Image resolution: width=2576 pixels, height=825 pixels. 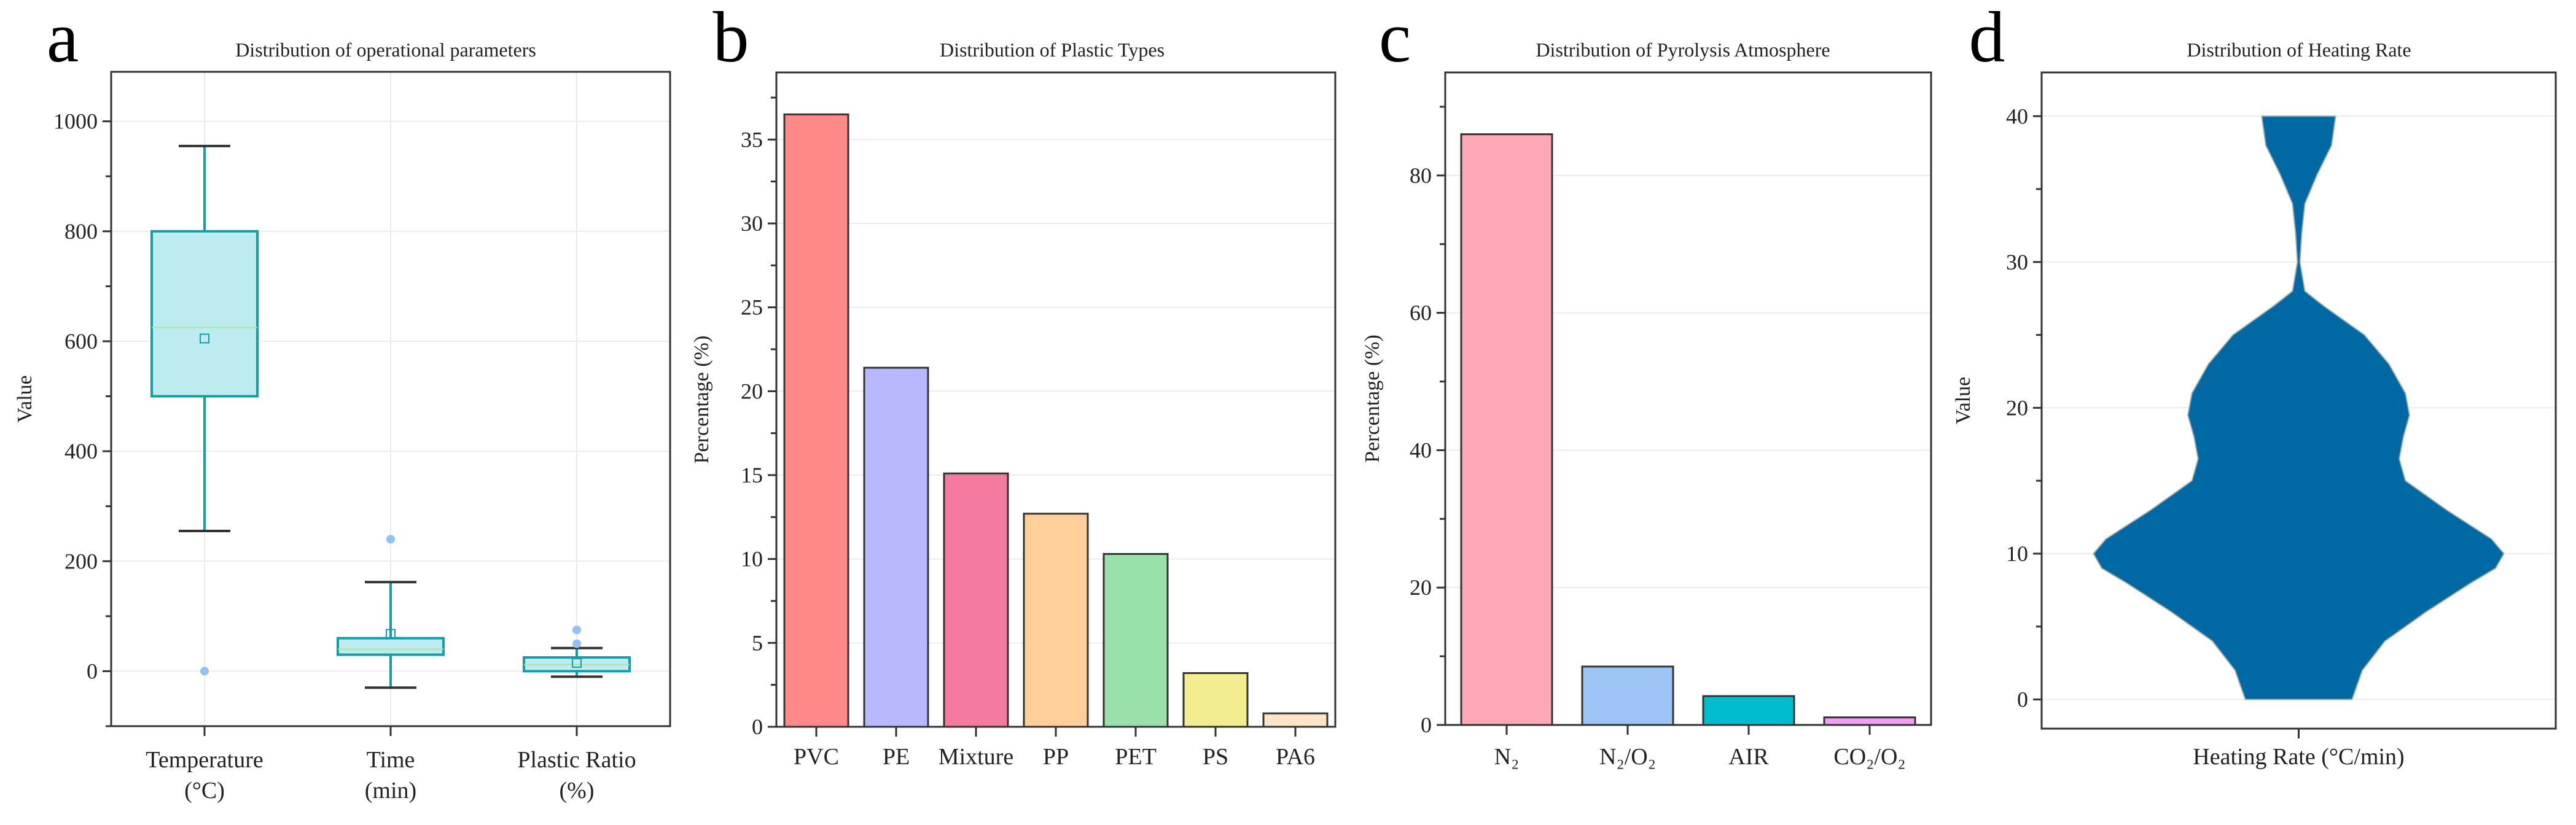 I want to click on y-tick-label: 200, so click(x=81, y=561).